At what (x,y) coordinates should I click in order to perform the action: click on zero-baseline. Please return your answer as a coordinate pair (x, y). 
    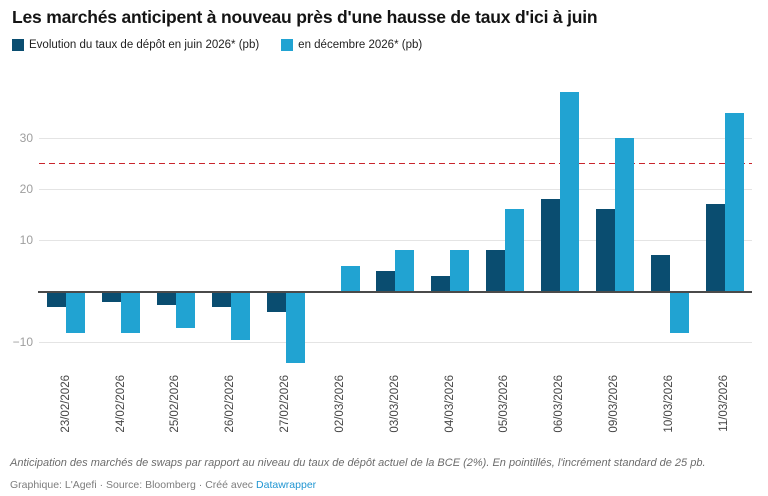
    Looking at the image, I should click on (395, 292).